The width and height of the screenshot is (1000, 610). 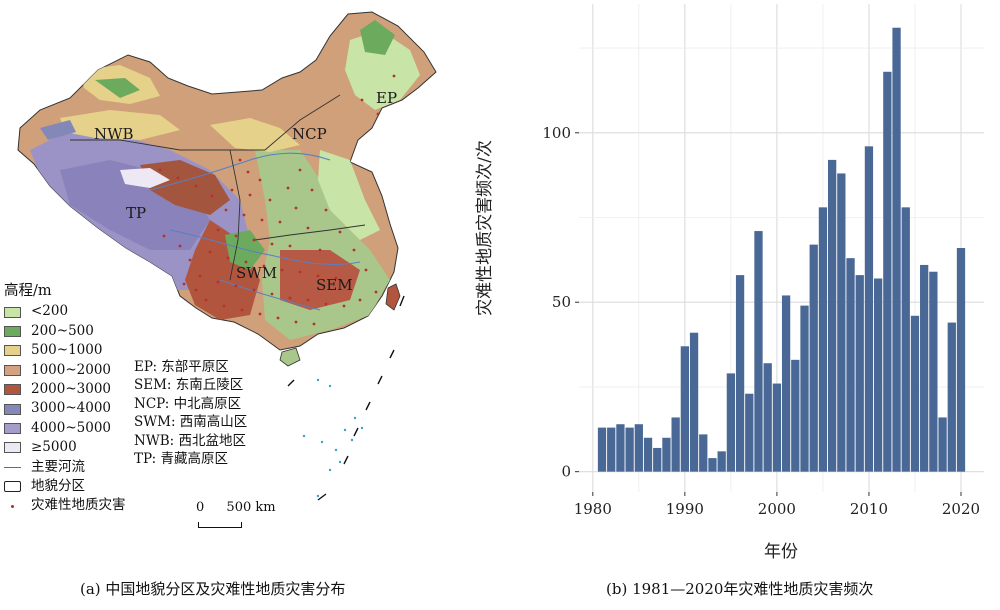 I want to click on bar-1996, so click(x=740, y=373).